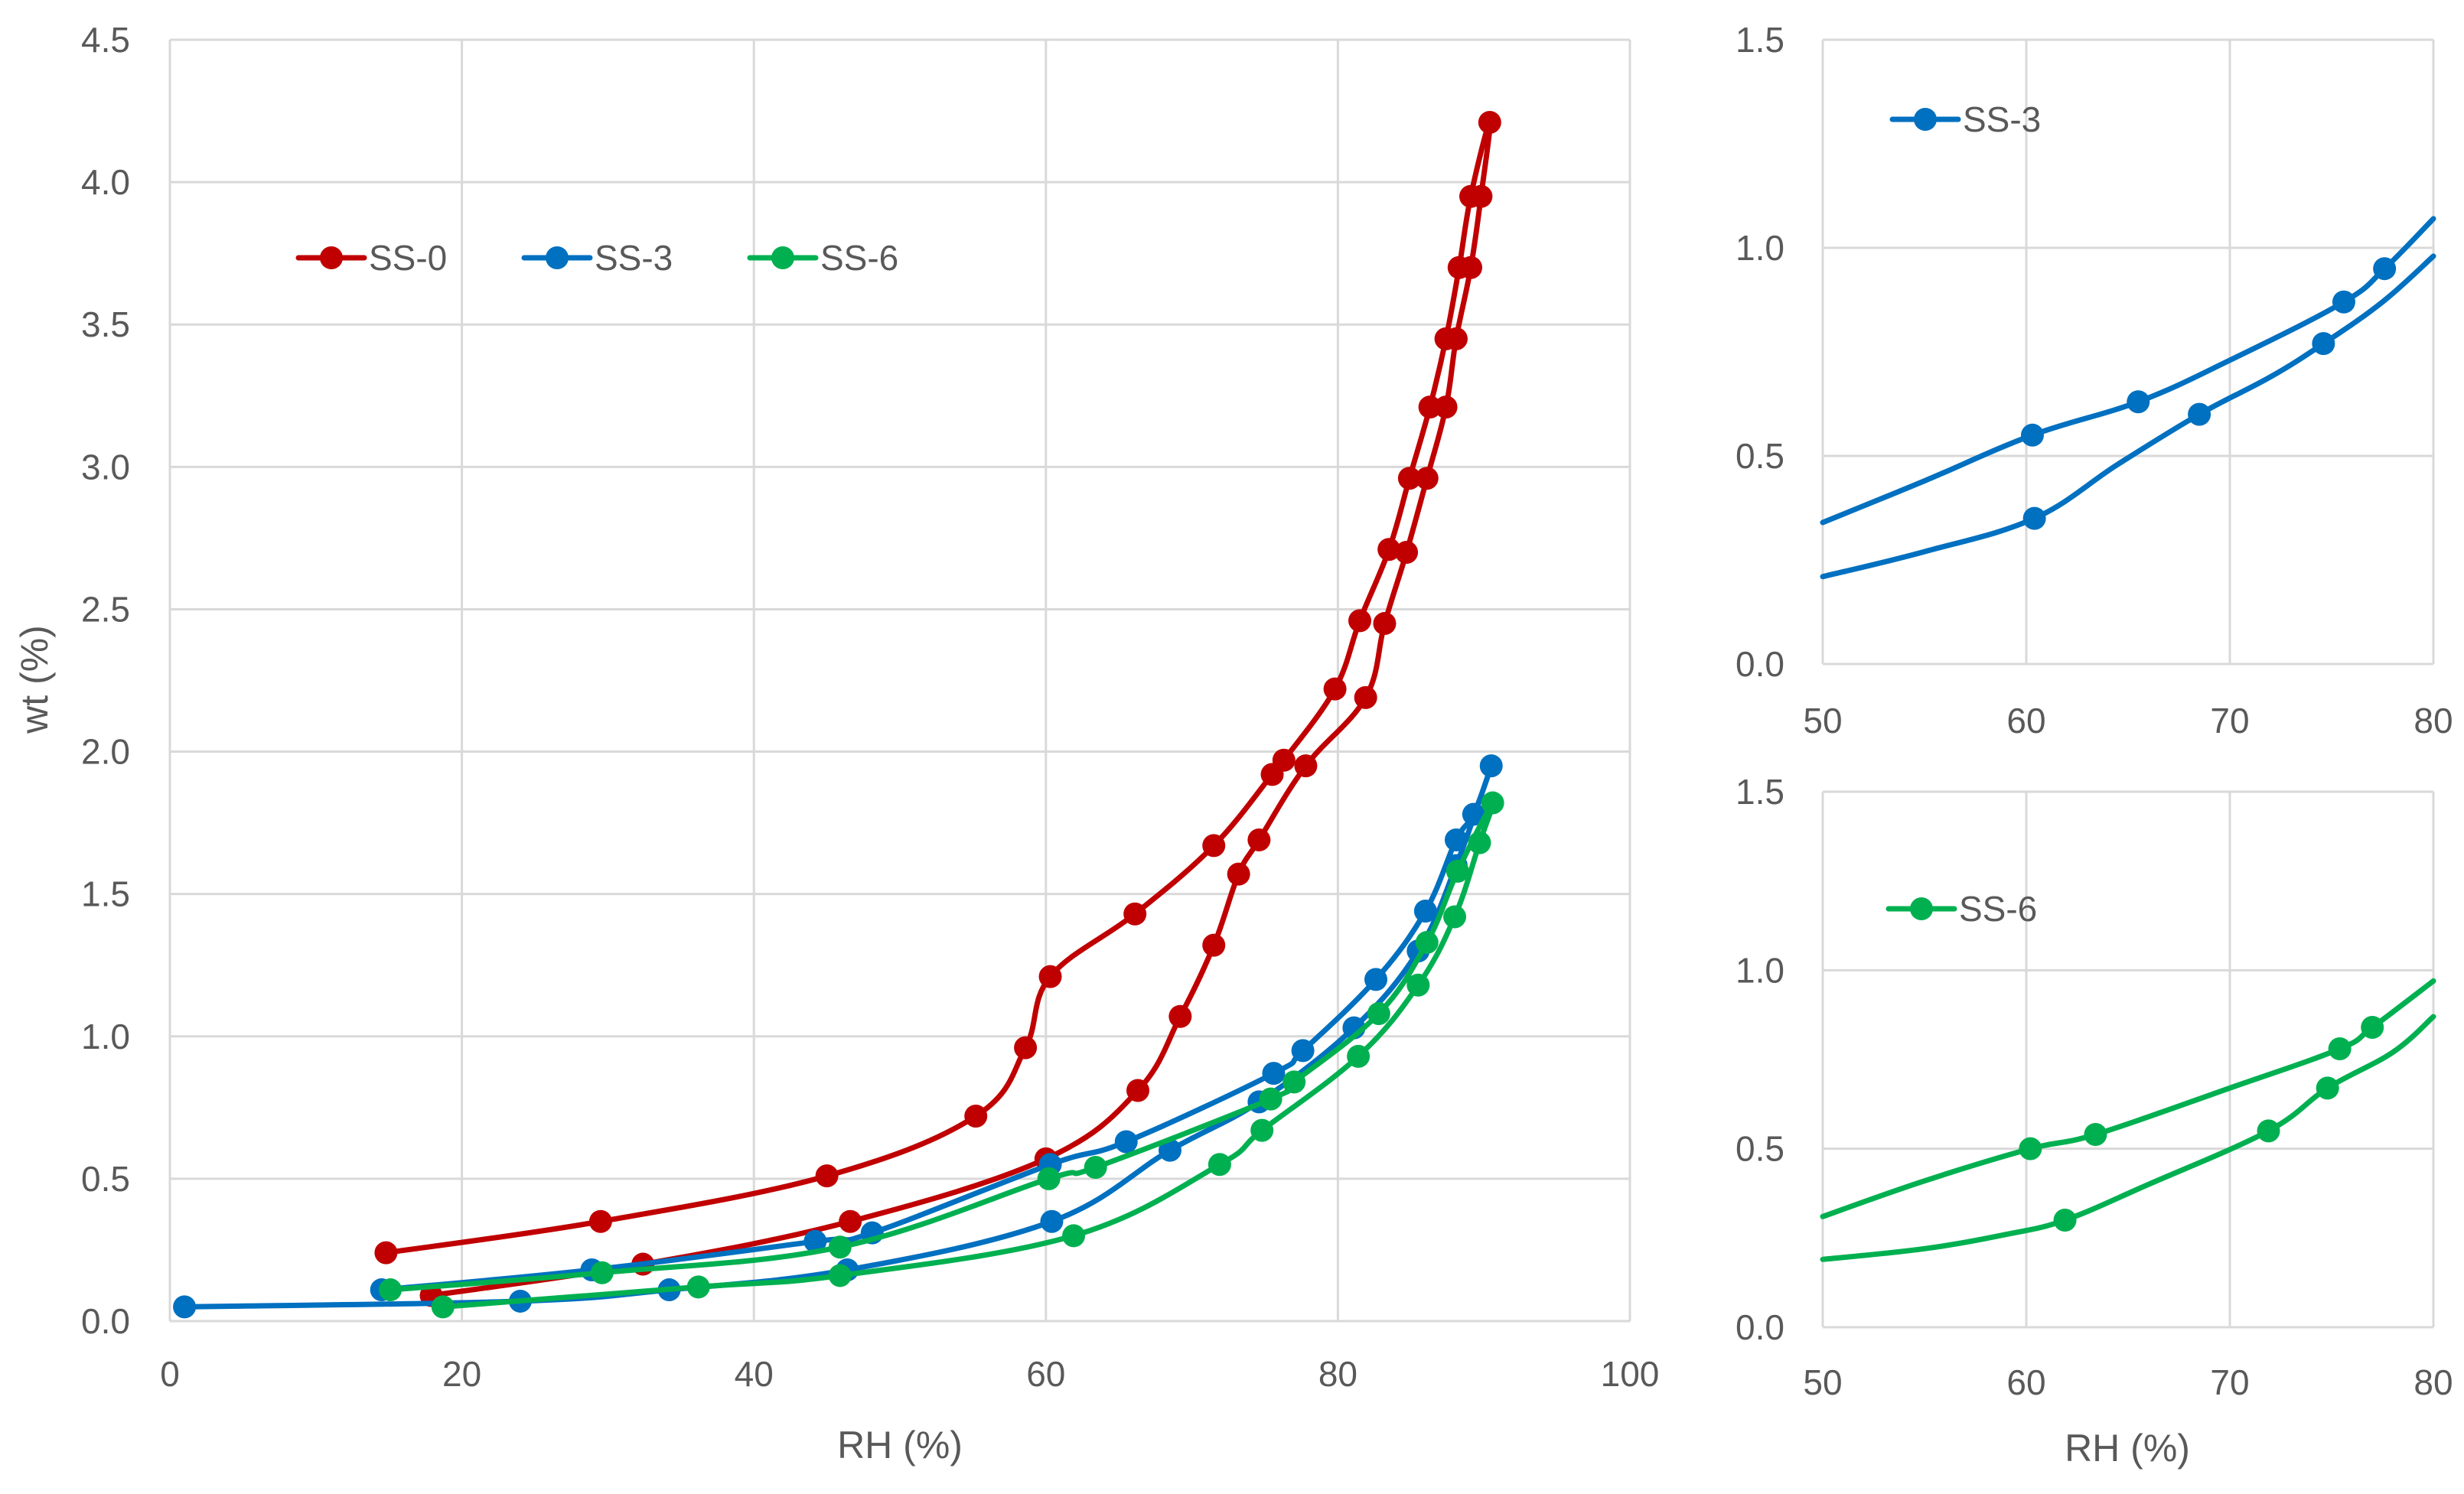  Describe the element at coordinates (1630, 1374) in the screenshot. I see `main-xtick-label: 100` at that location.